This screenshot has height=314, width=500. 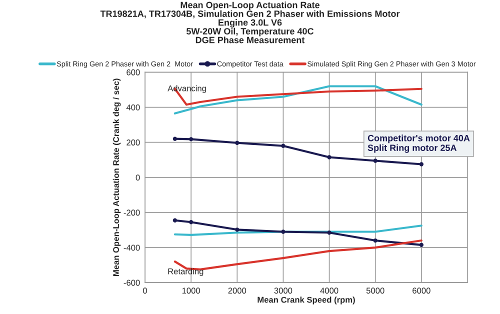 I want to click on y-tick-label: -200, so click(x=132, y=213).